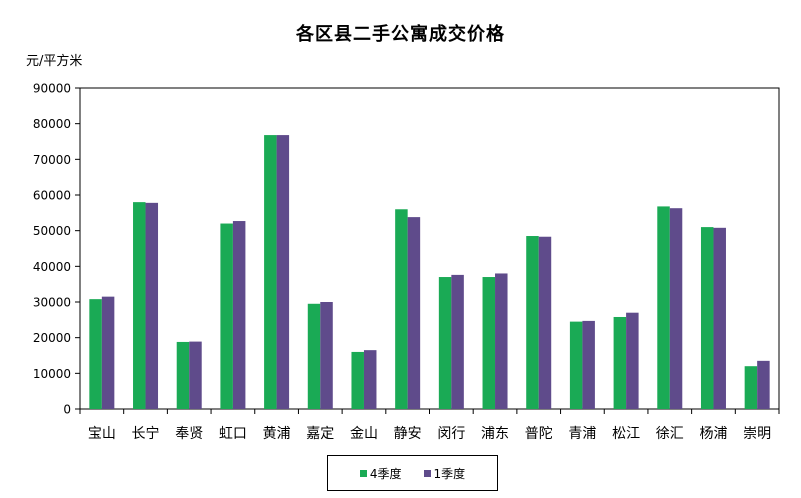  I want to click on x-category-label: 黄浦, so click(277, 433).